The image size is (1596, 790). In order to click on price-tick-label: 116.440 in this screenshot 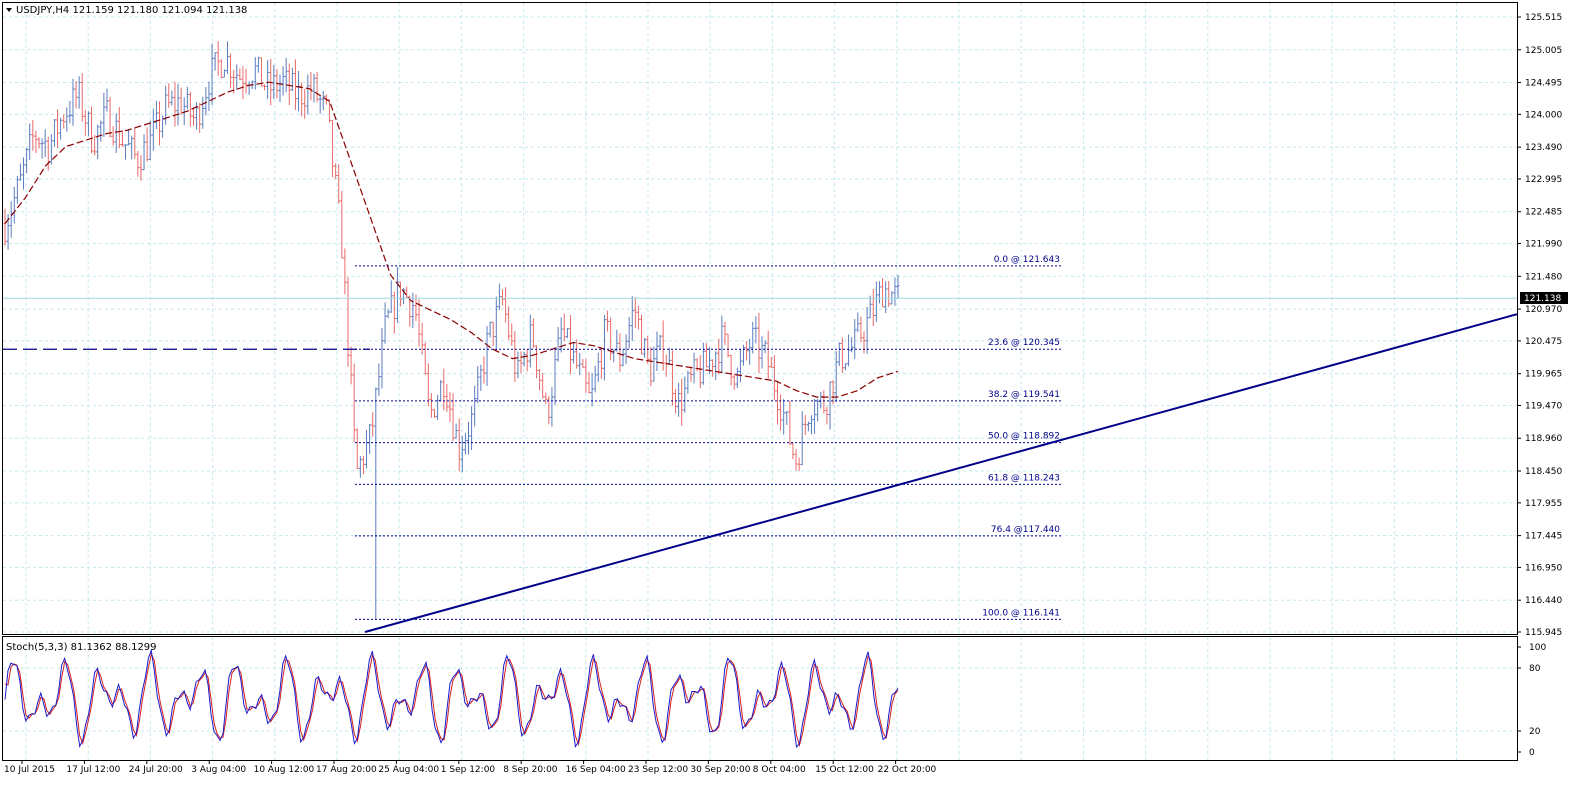, I will do `click(1543, 601)`.